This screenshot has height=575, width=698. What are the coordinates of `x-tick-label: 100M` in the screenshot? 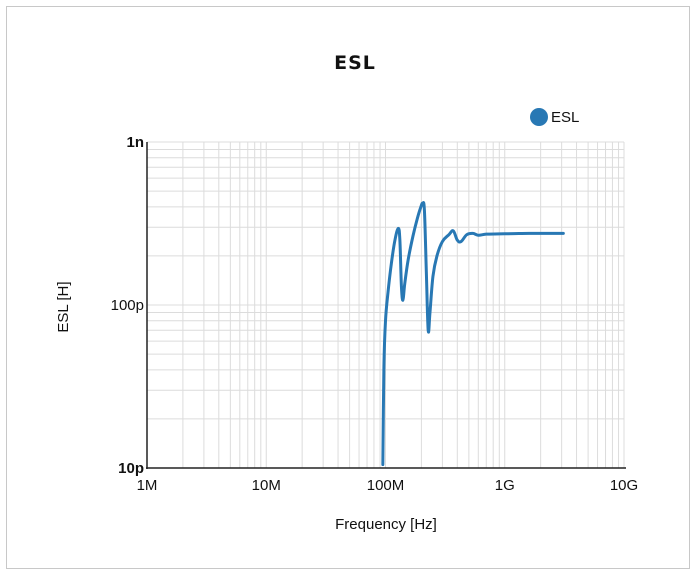 It's located at (386, 485).